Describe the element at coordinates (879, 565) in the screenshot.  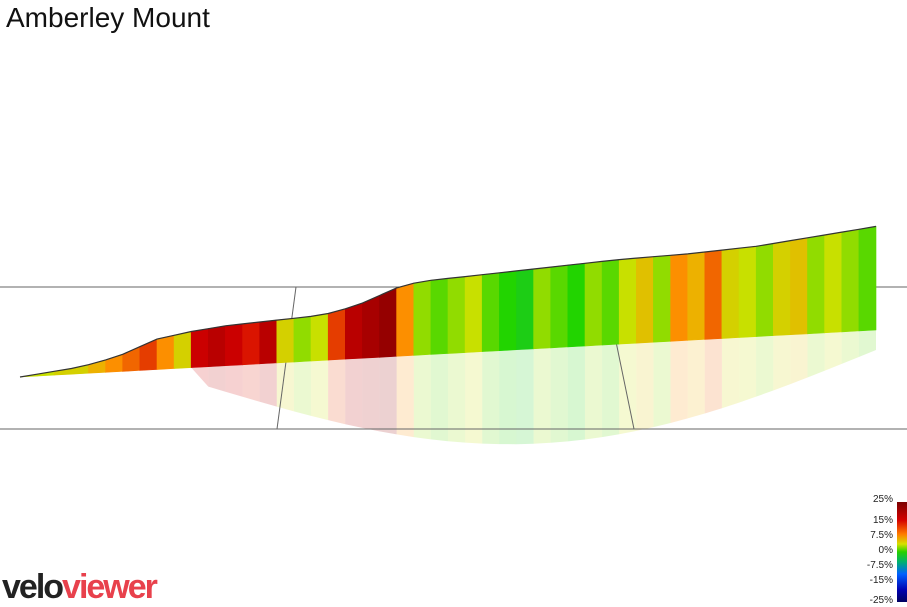
I see `legend-label: -7.5%` at that location.